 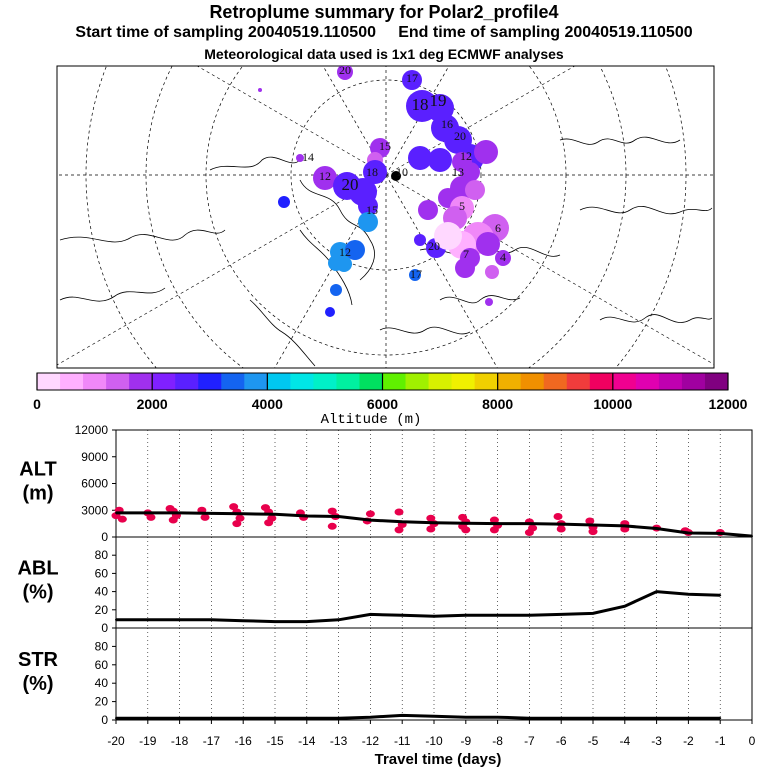 I want to click on x-axis-label: Travel time (days), so click(x=438, y=759).